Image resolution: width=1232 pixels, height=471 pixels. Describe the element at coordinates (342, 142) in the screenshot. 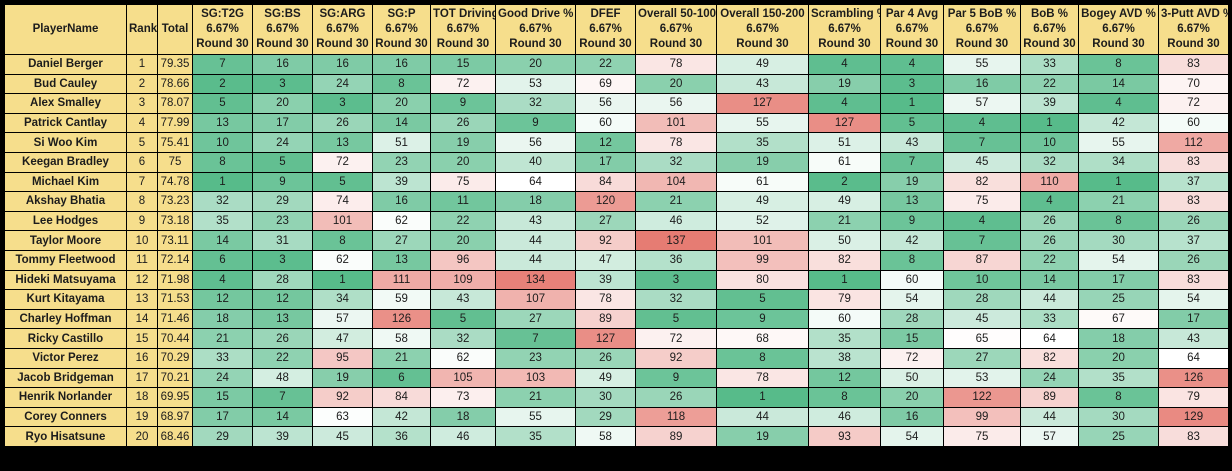

I see `stat-cell: 13` at that location.